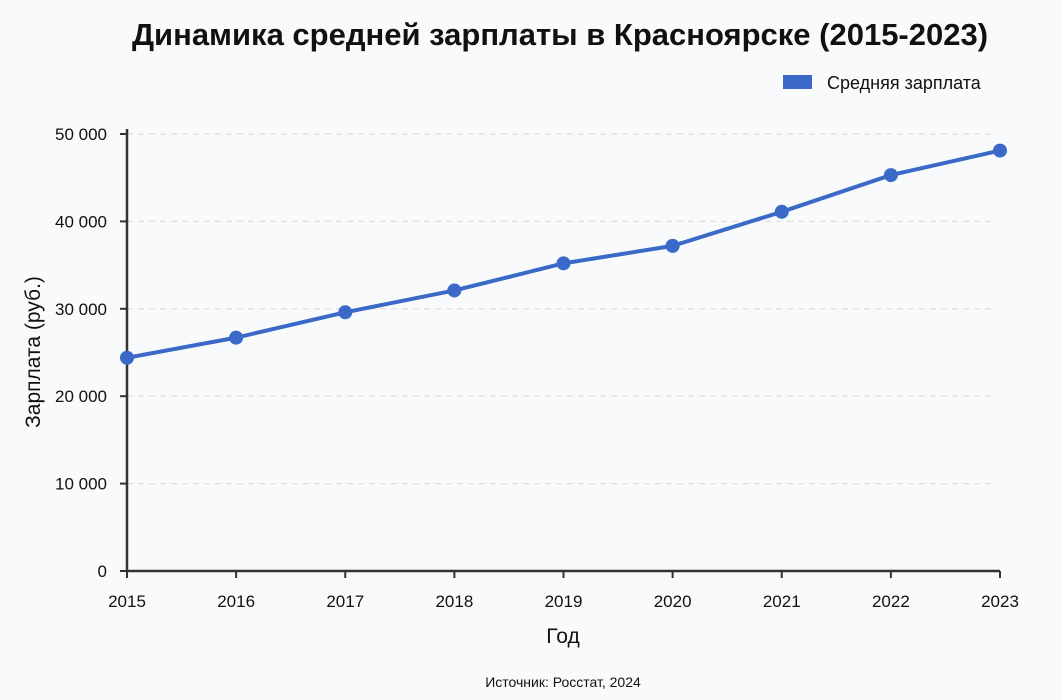 The width and height of the screenshot is (1063, 700). What do you see at coordinates (891, 601) in the screenshot?
I see `x-tick-label: 2022` at bounding box center [891, 601].